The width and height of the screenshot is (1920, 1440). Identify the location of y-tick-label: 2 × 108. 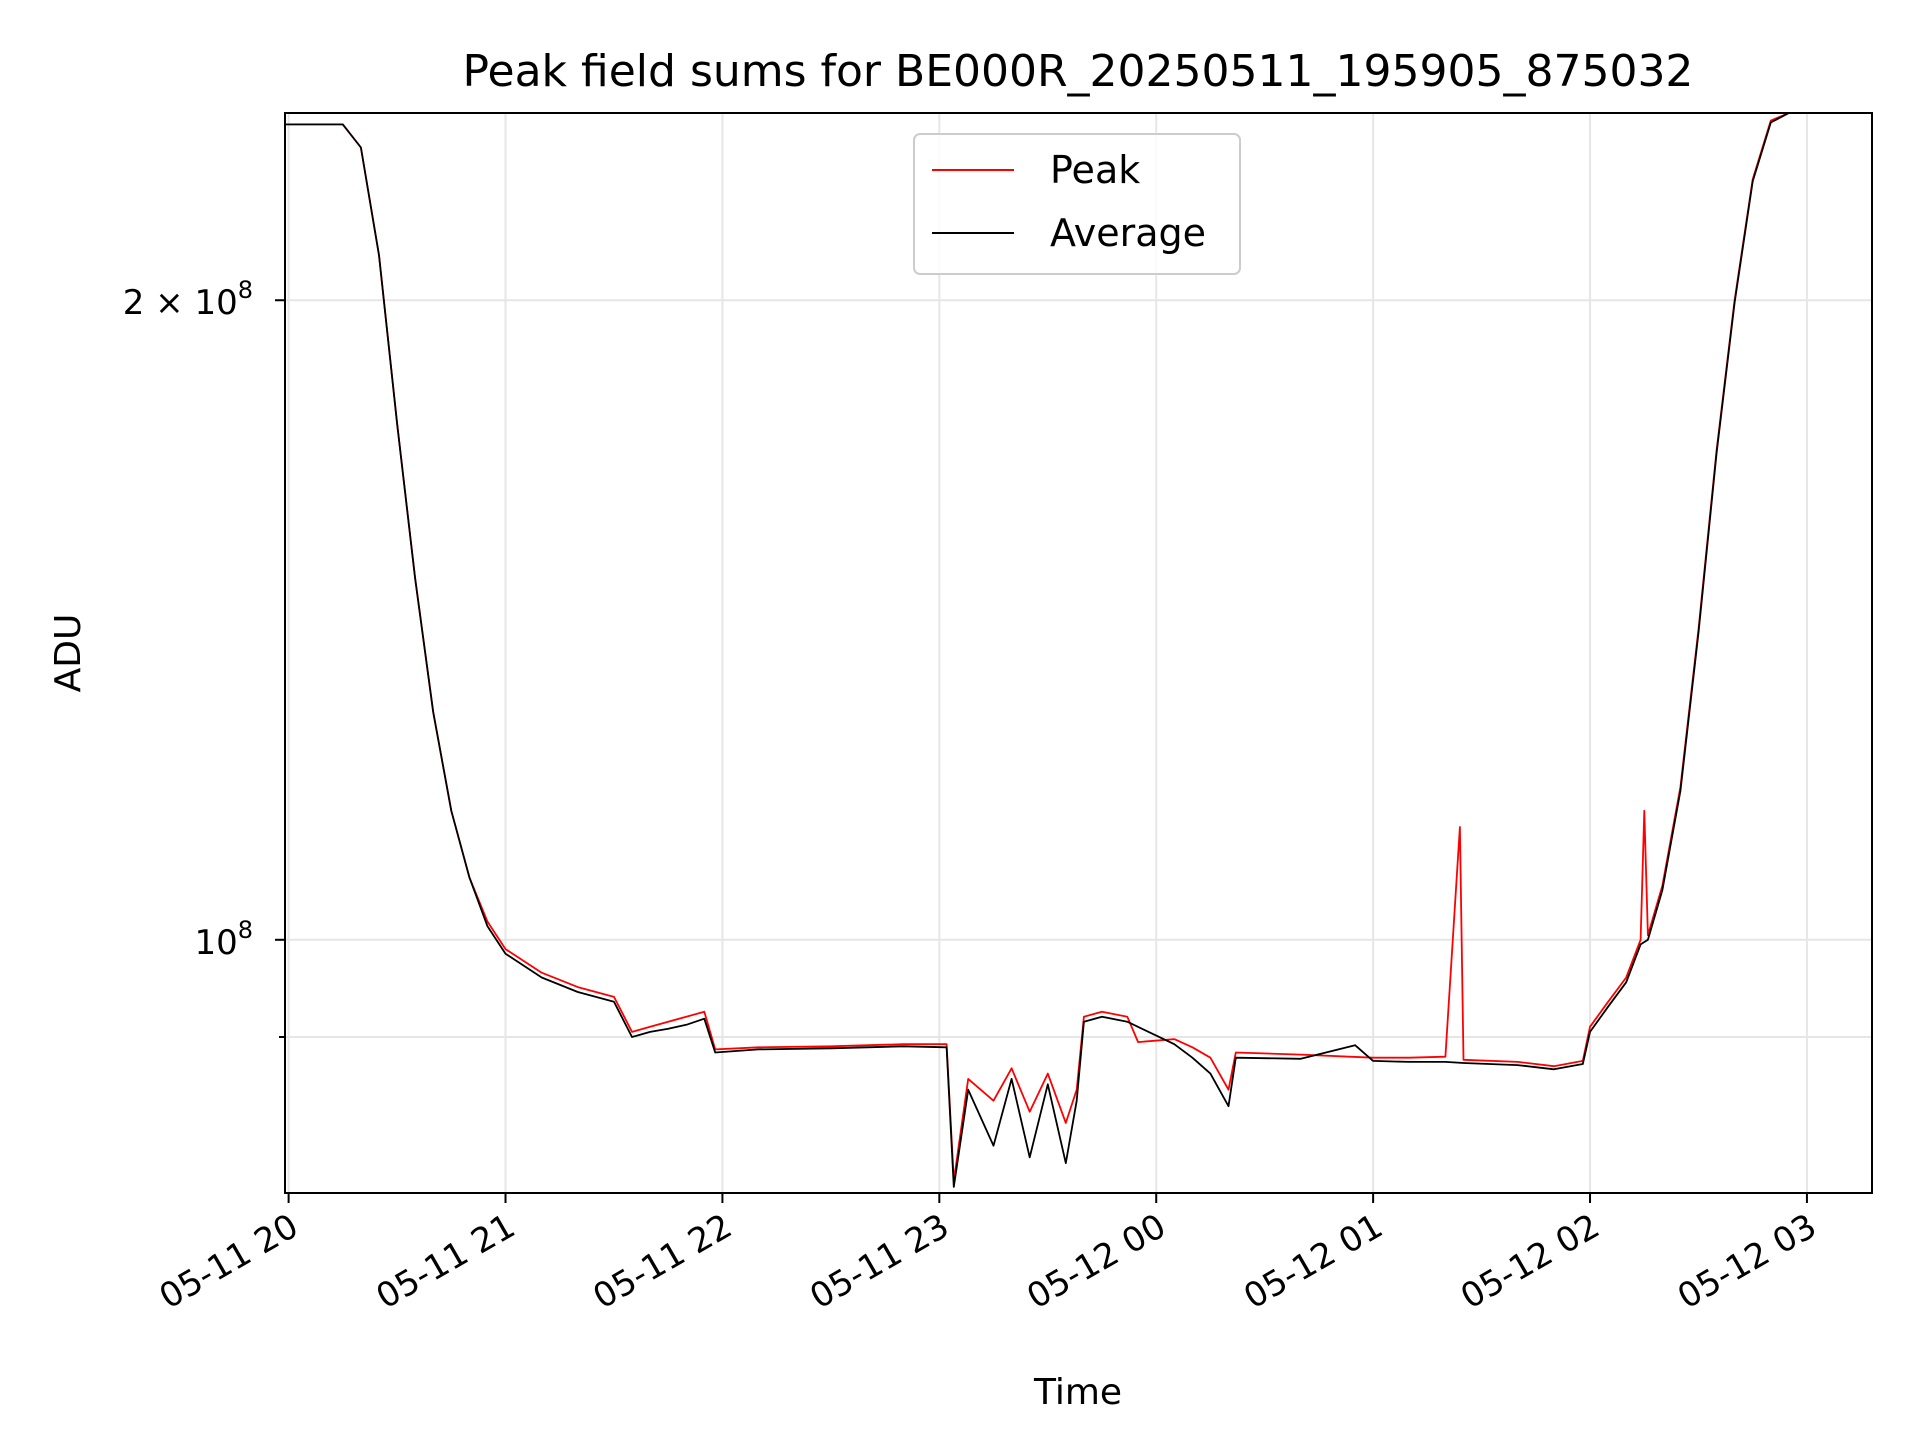
(188, 299).